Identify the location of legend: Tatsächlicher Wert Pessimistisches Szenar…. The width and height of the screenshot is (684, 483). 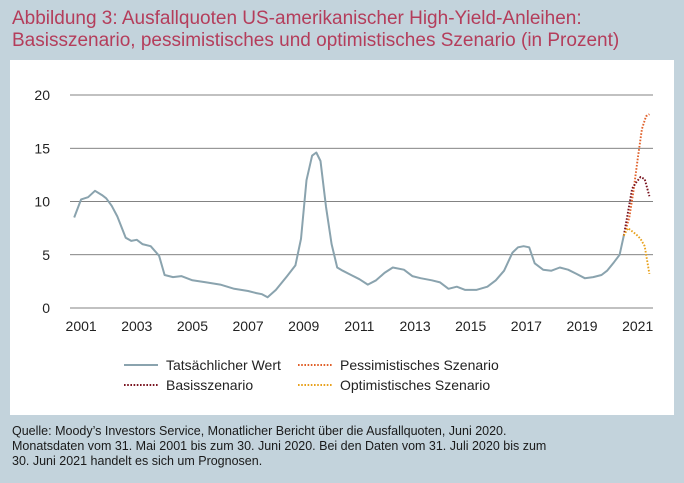
(311, 375).